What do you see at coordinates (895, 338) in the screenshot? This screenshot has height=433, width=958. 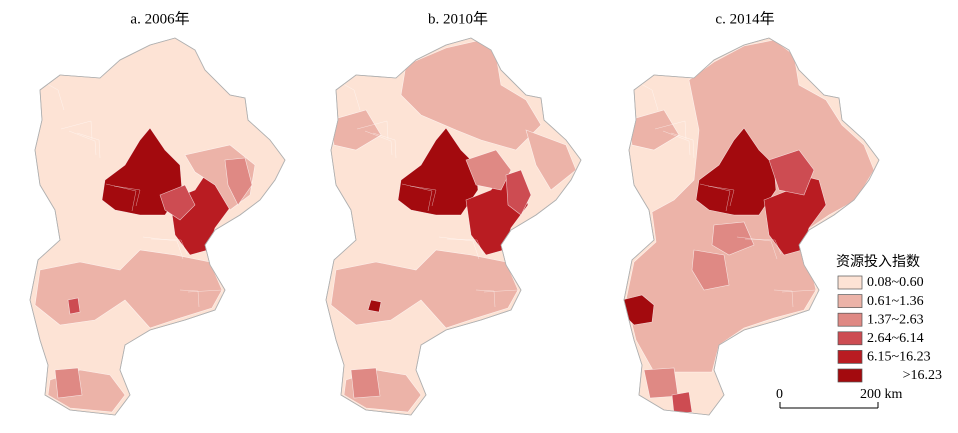 I see `legend-label: 2.64~6.14` at bounding box center [895, 338].